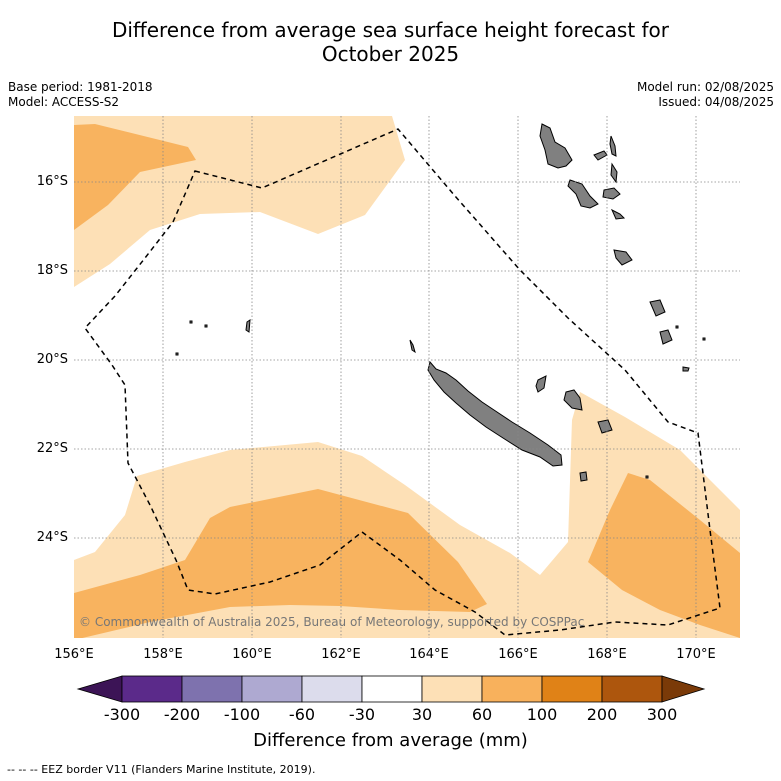  I want to click on lon-label-164e: 164°E, so click(429, 654).